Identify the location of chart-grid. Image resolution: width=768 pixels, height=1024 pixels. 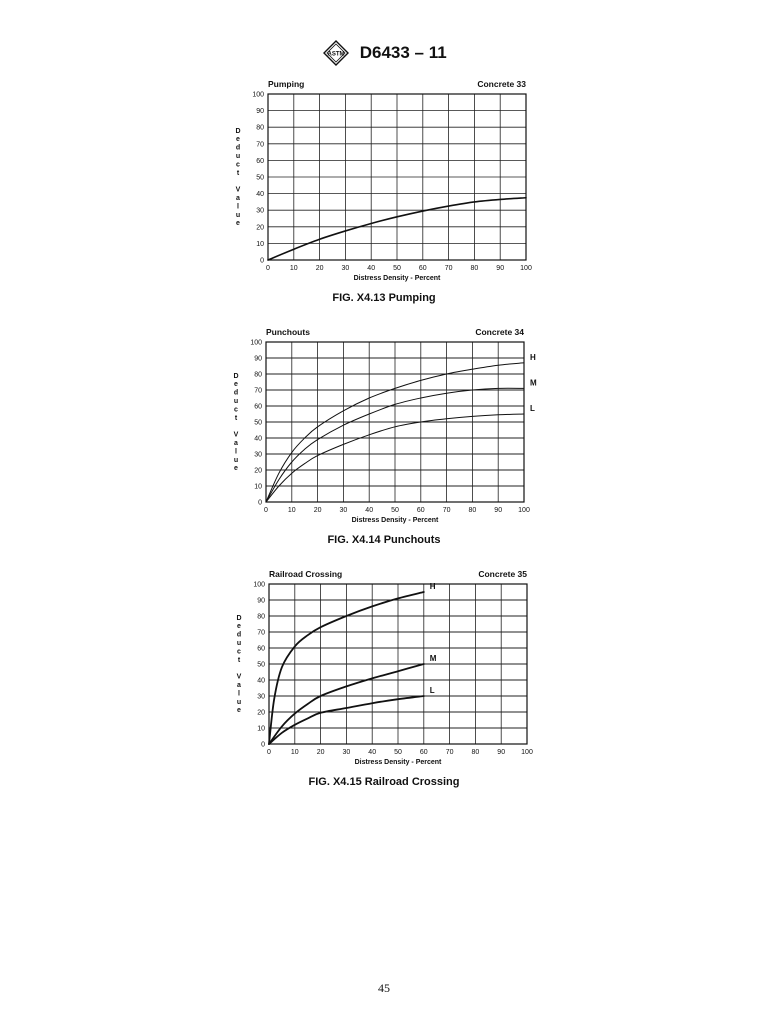
(398, 664).